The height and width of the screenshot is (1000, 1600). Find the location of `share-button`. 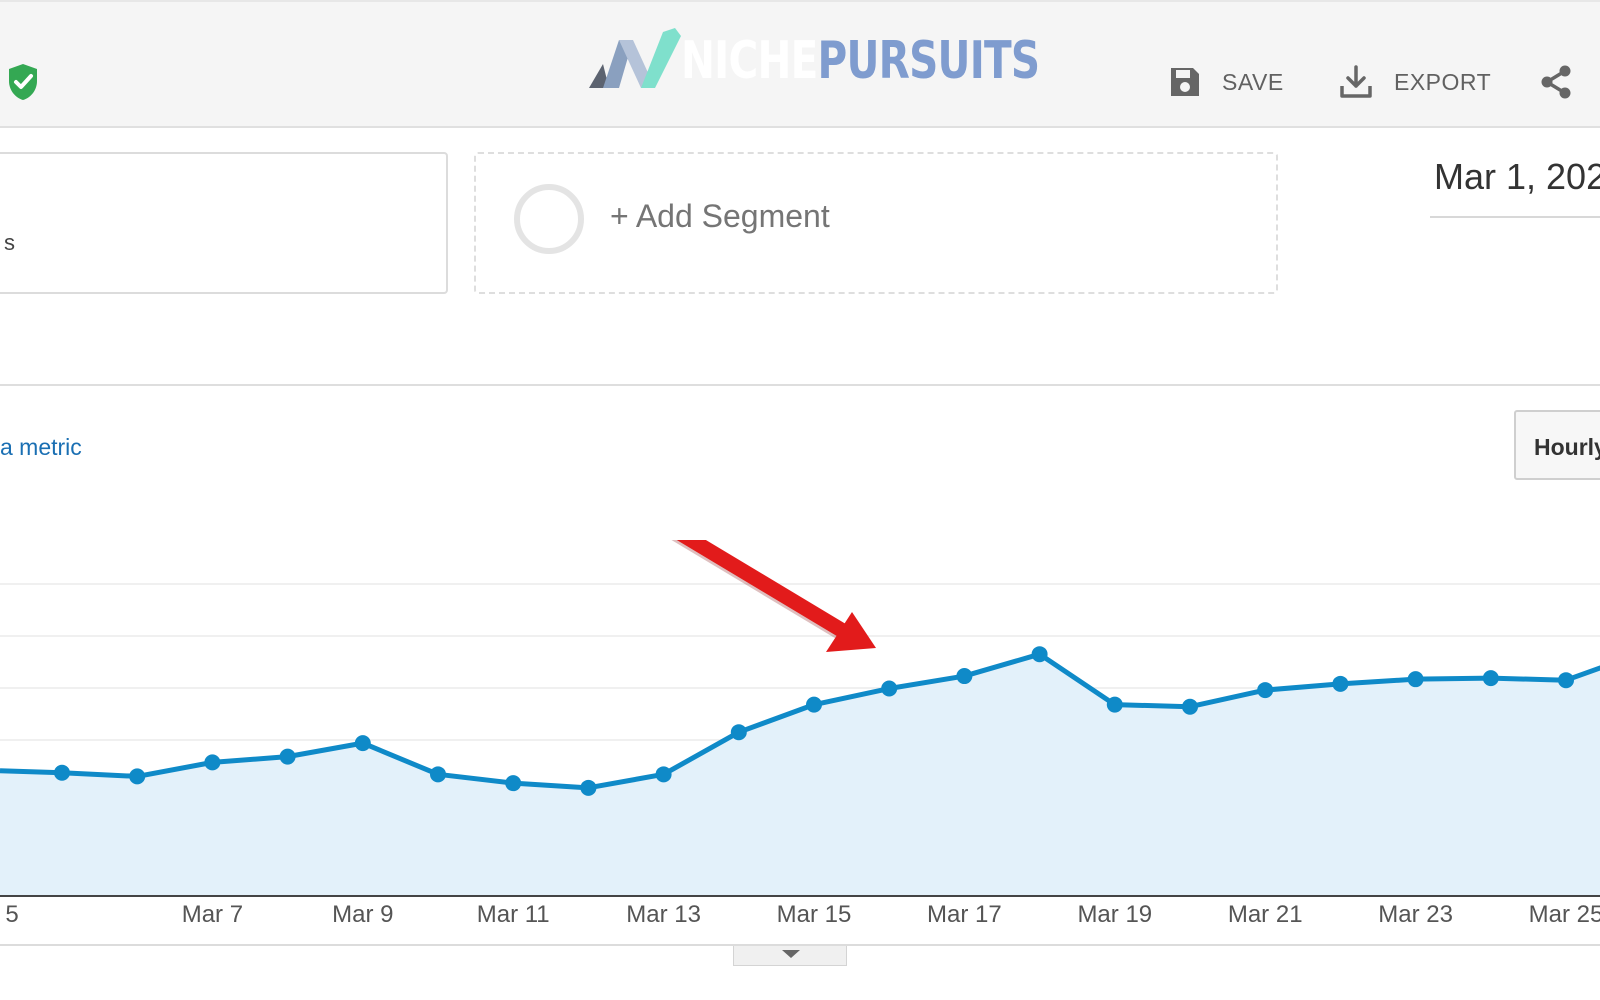

share-button is located at coordinates (1566, 82).